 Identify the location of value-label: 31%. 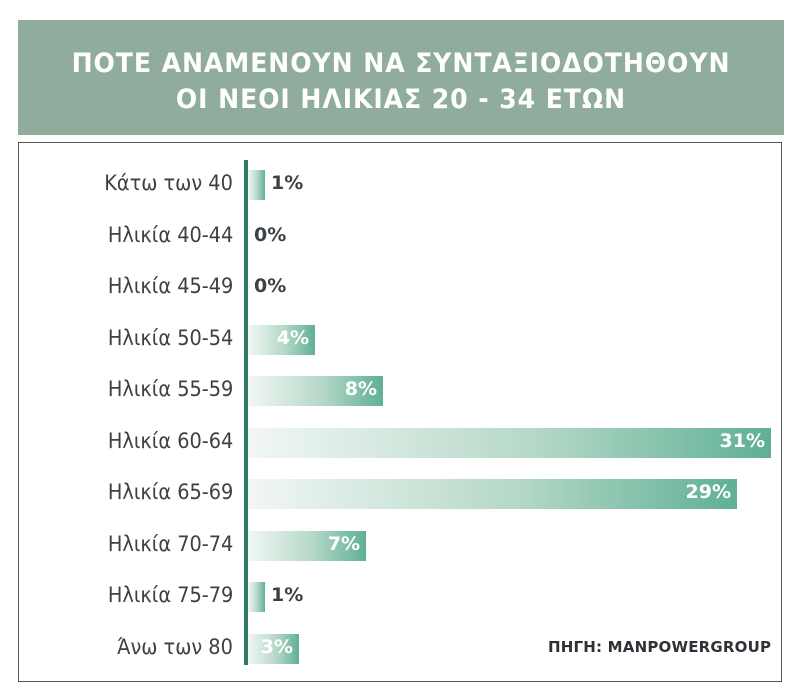
(742, 440).